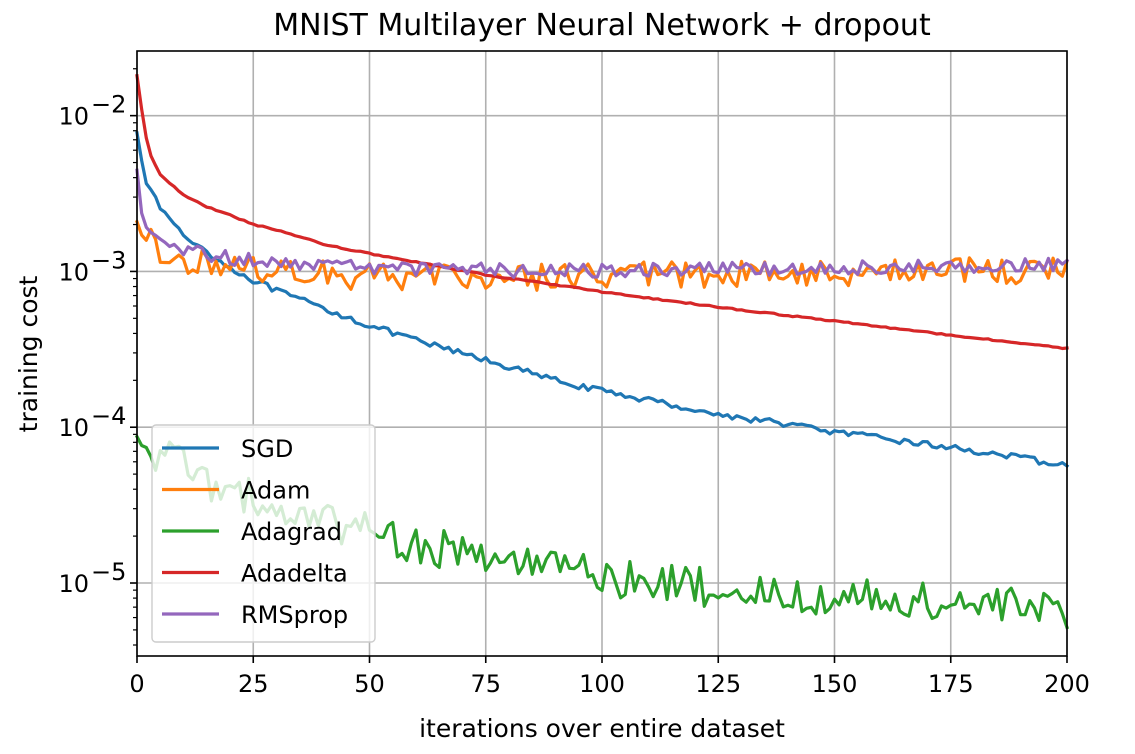  Describe the element at coordinates (108, 260) in the screenshot. I see `y-tick-exponent: −3` at that location.